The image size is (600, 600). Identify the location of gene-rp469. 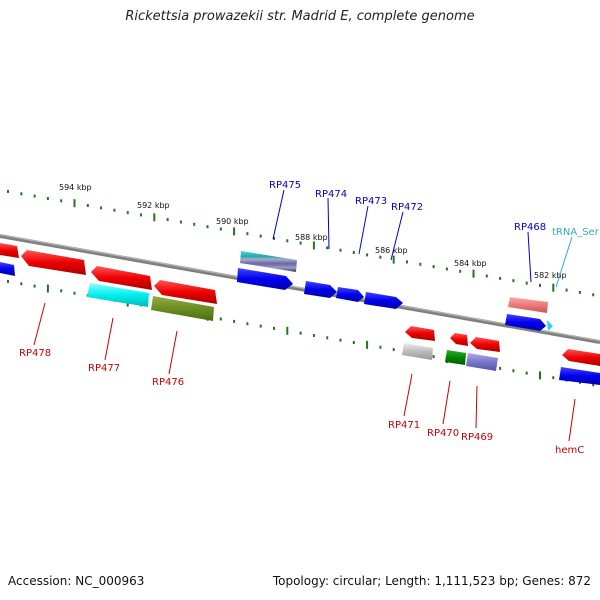
(485, 344).